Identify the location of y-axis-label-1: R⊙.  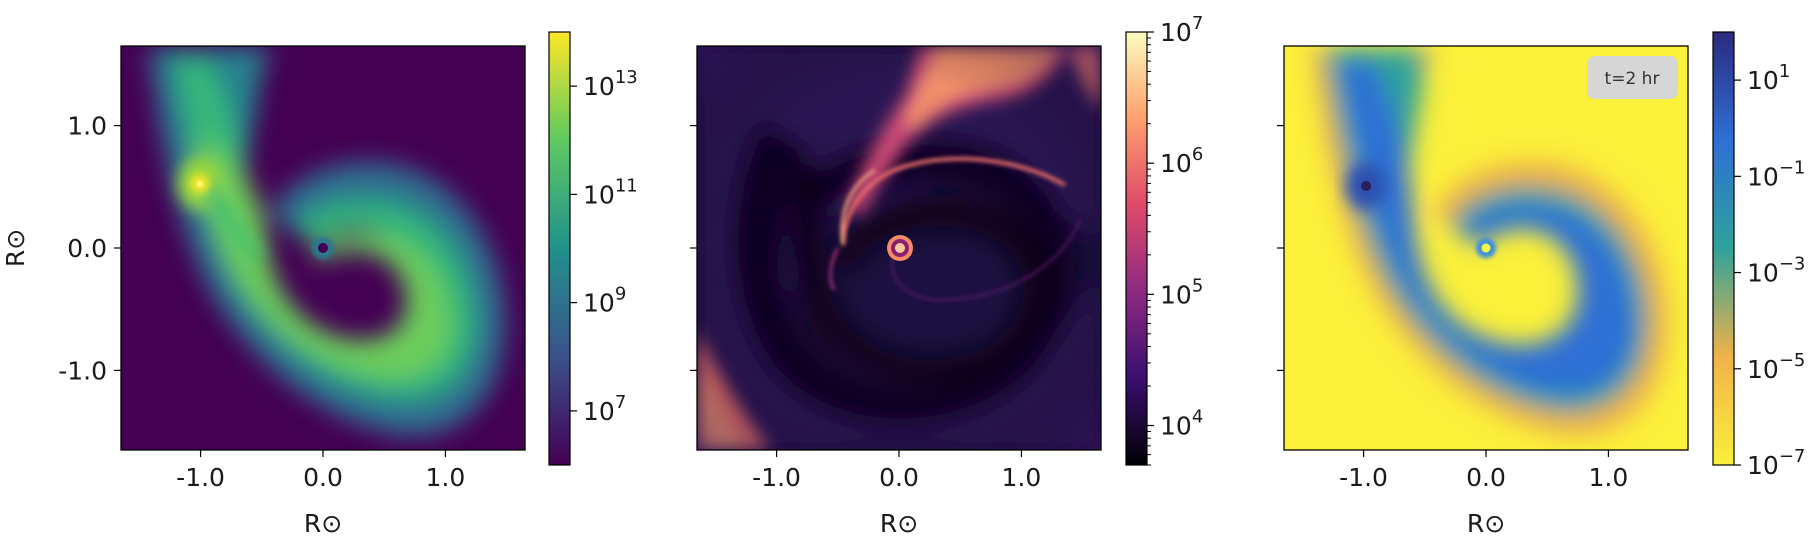
(15, 248).